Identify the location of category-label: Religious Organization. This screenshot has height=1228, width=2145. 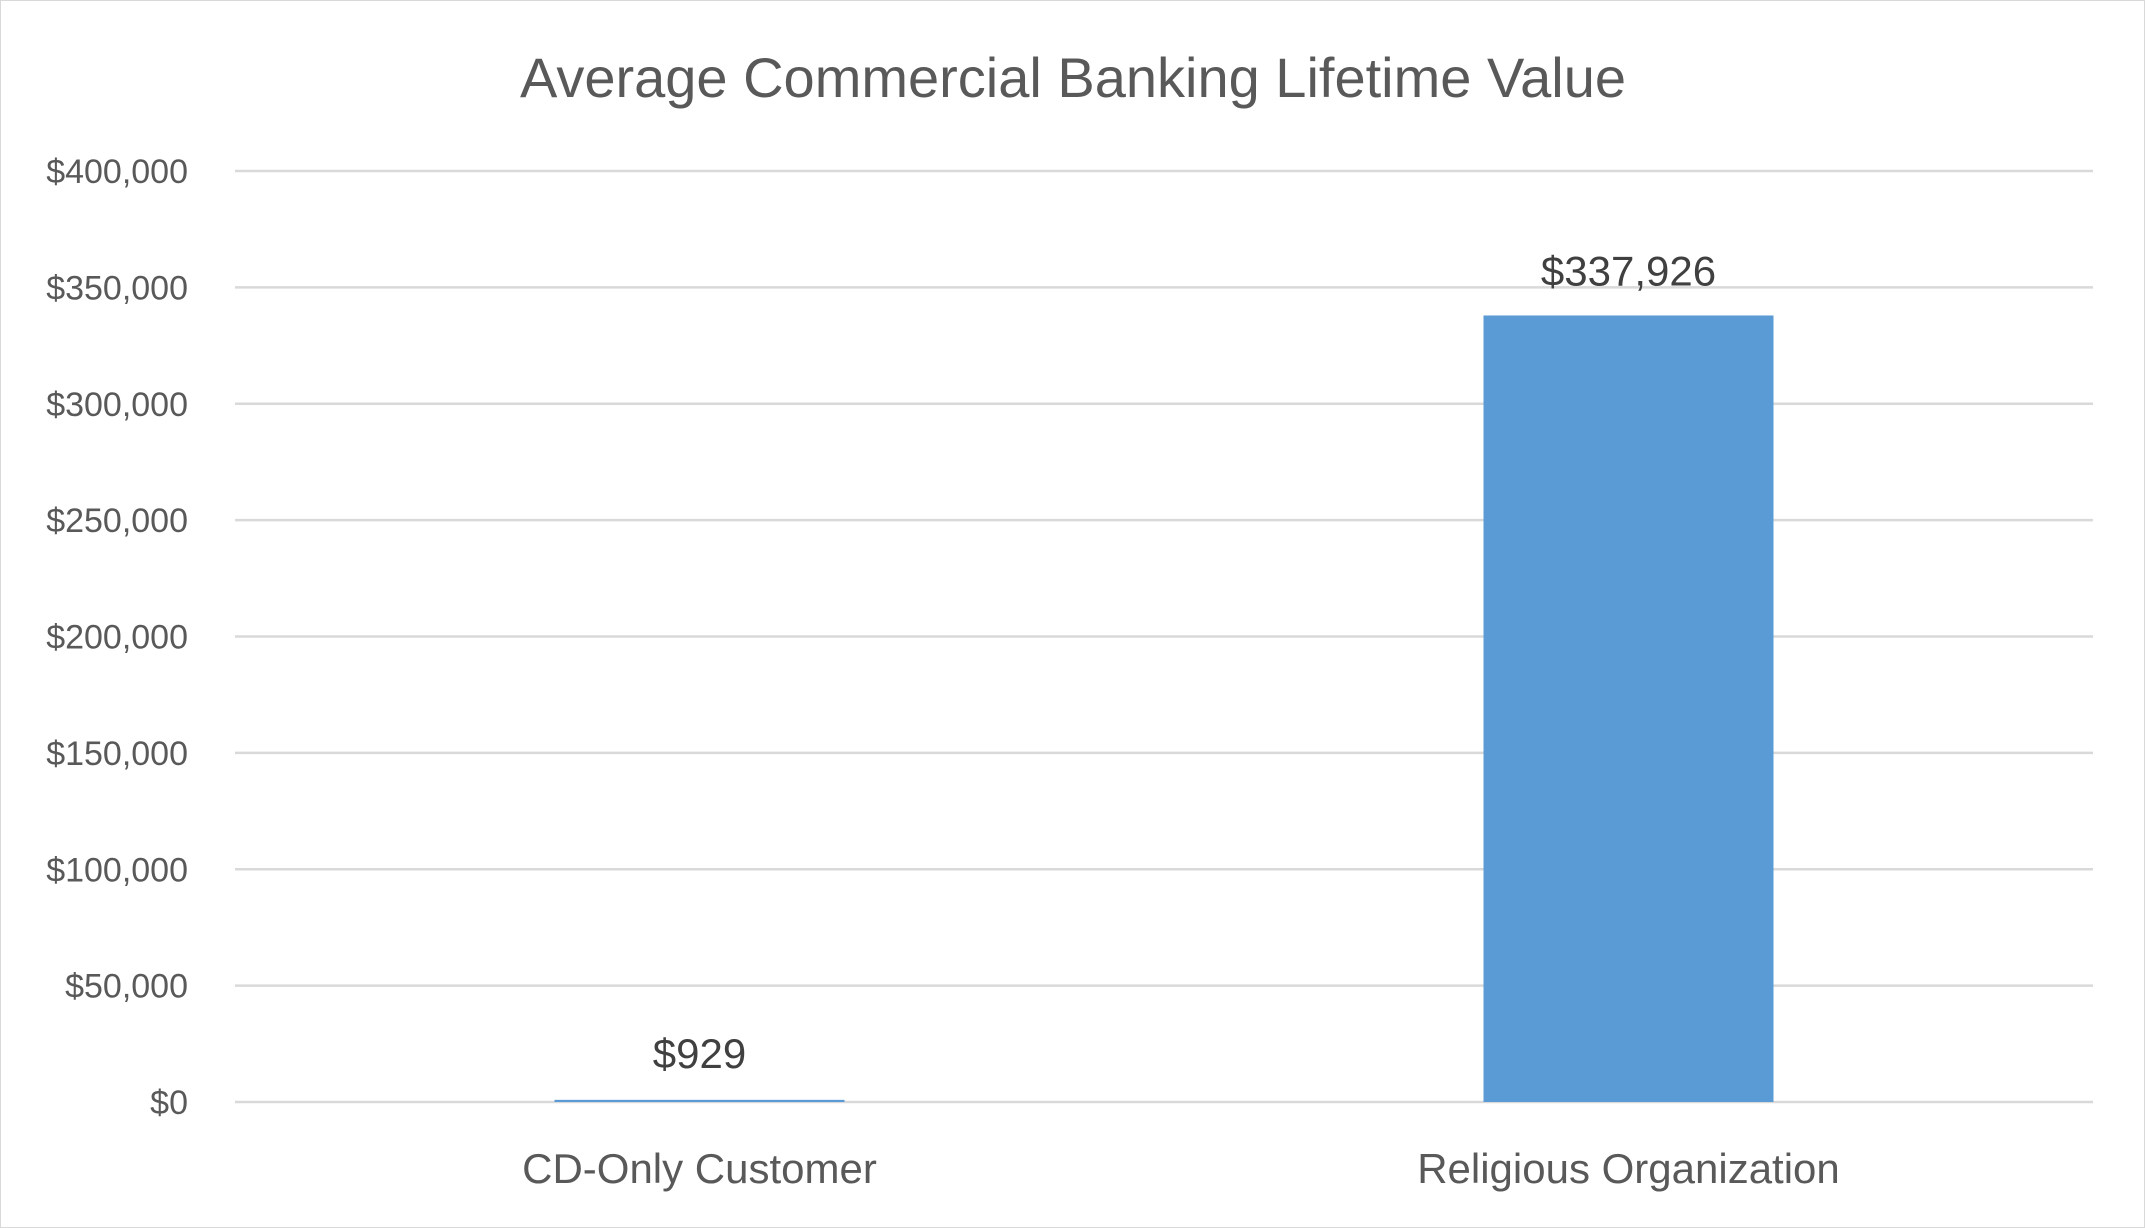
(1628, 1168).